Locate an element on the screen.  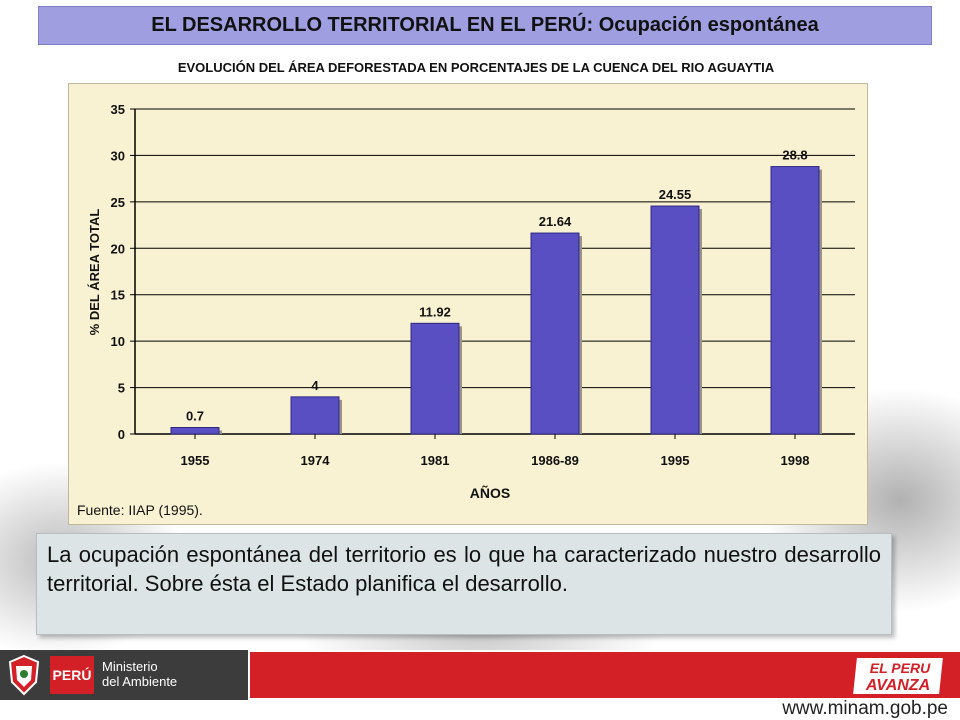
avanza-line2: AVANZA is located at coordinates (897, 685).